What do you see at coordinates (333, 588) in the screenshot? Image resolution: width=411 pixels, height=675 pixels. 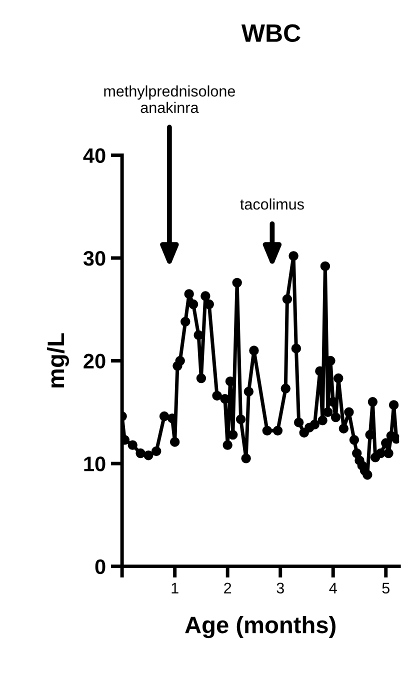 I see `x-tick-label: 4` at bounding box center [333, 588].